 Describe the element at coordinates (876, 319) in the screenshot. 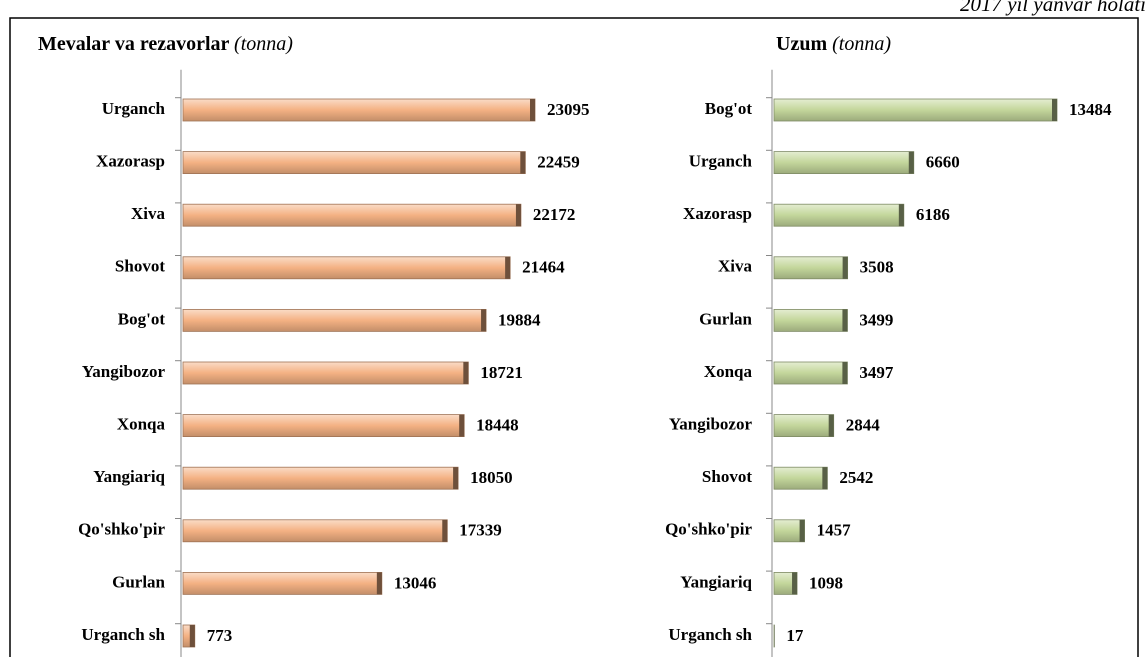

I see `value-label: 3499` at that location.